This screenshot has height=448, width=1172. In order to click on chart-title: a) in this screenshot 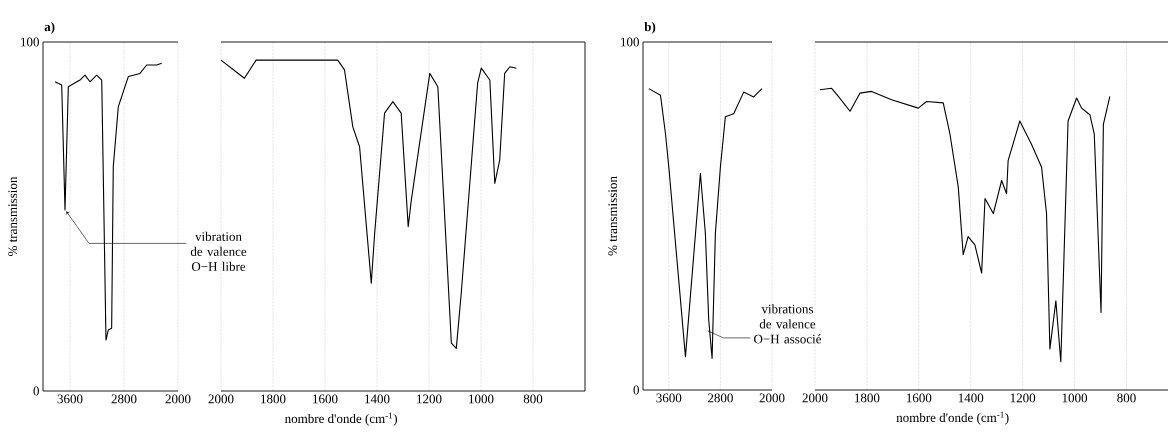, I will do `click(49, 28)`.